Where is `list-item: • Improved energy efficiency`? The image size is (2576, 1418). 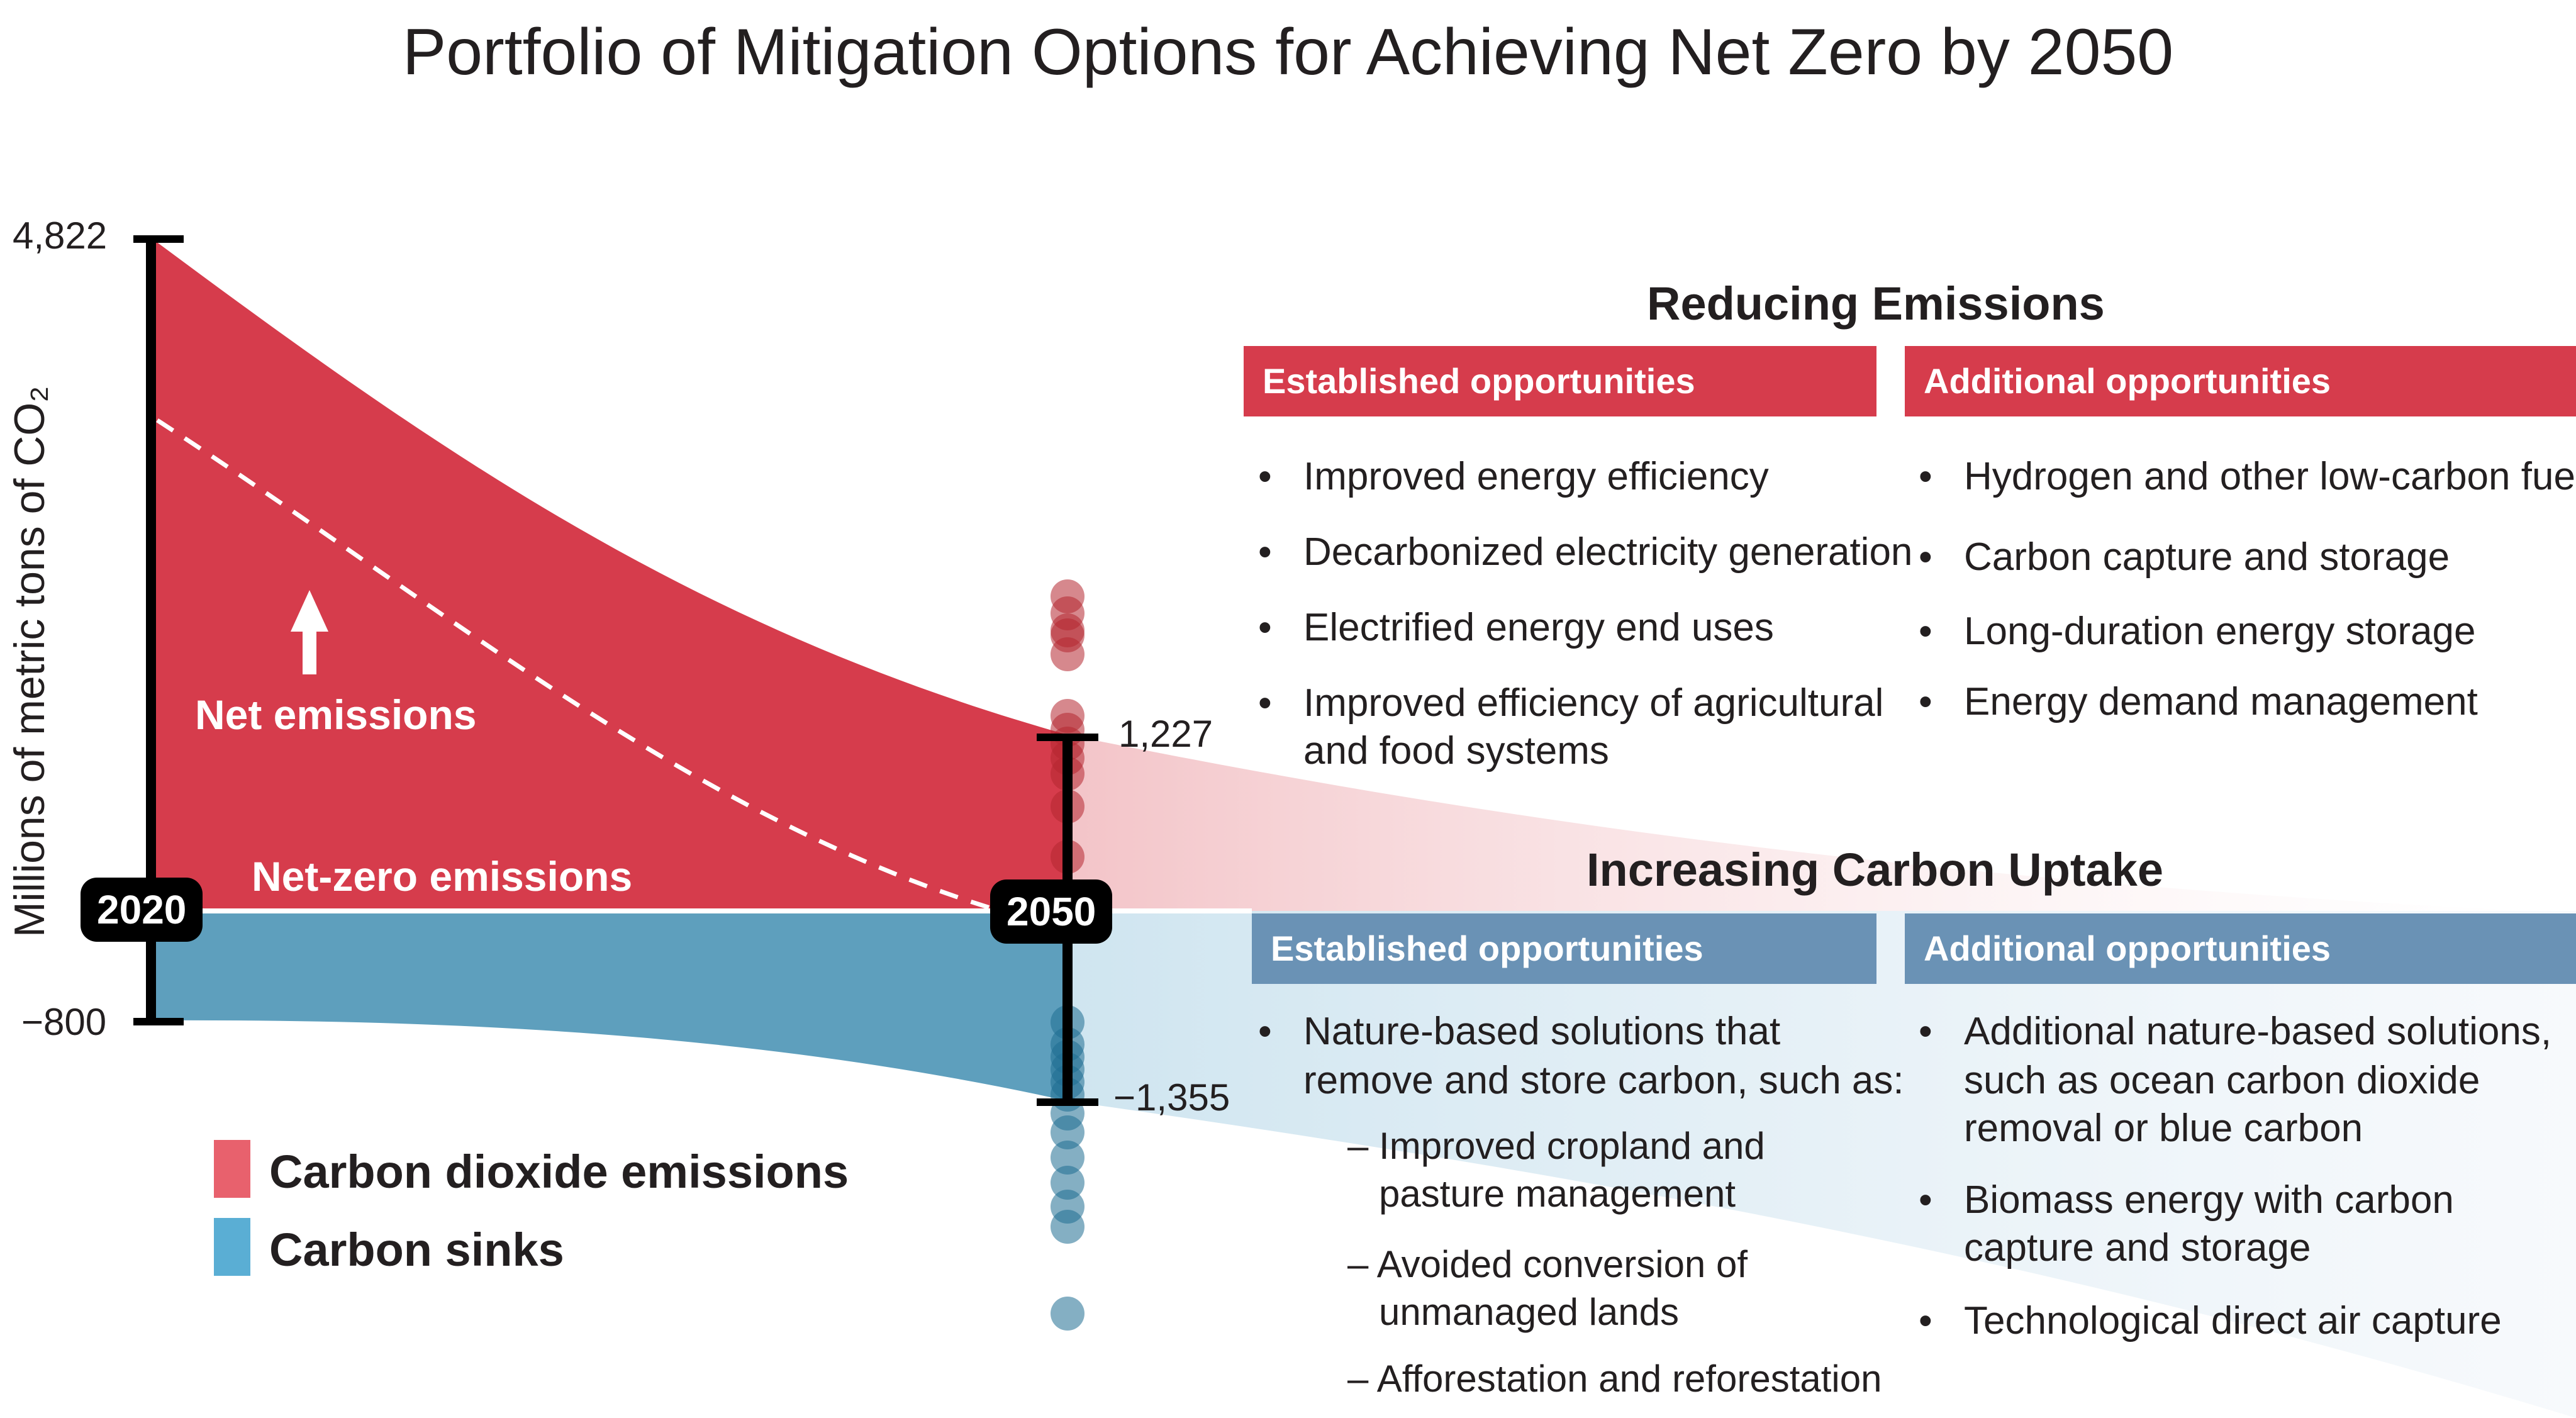 list-item: • Improved energy efficiency is located at coordinates (1513, 476).